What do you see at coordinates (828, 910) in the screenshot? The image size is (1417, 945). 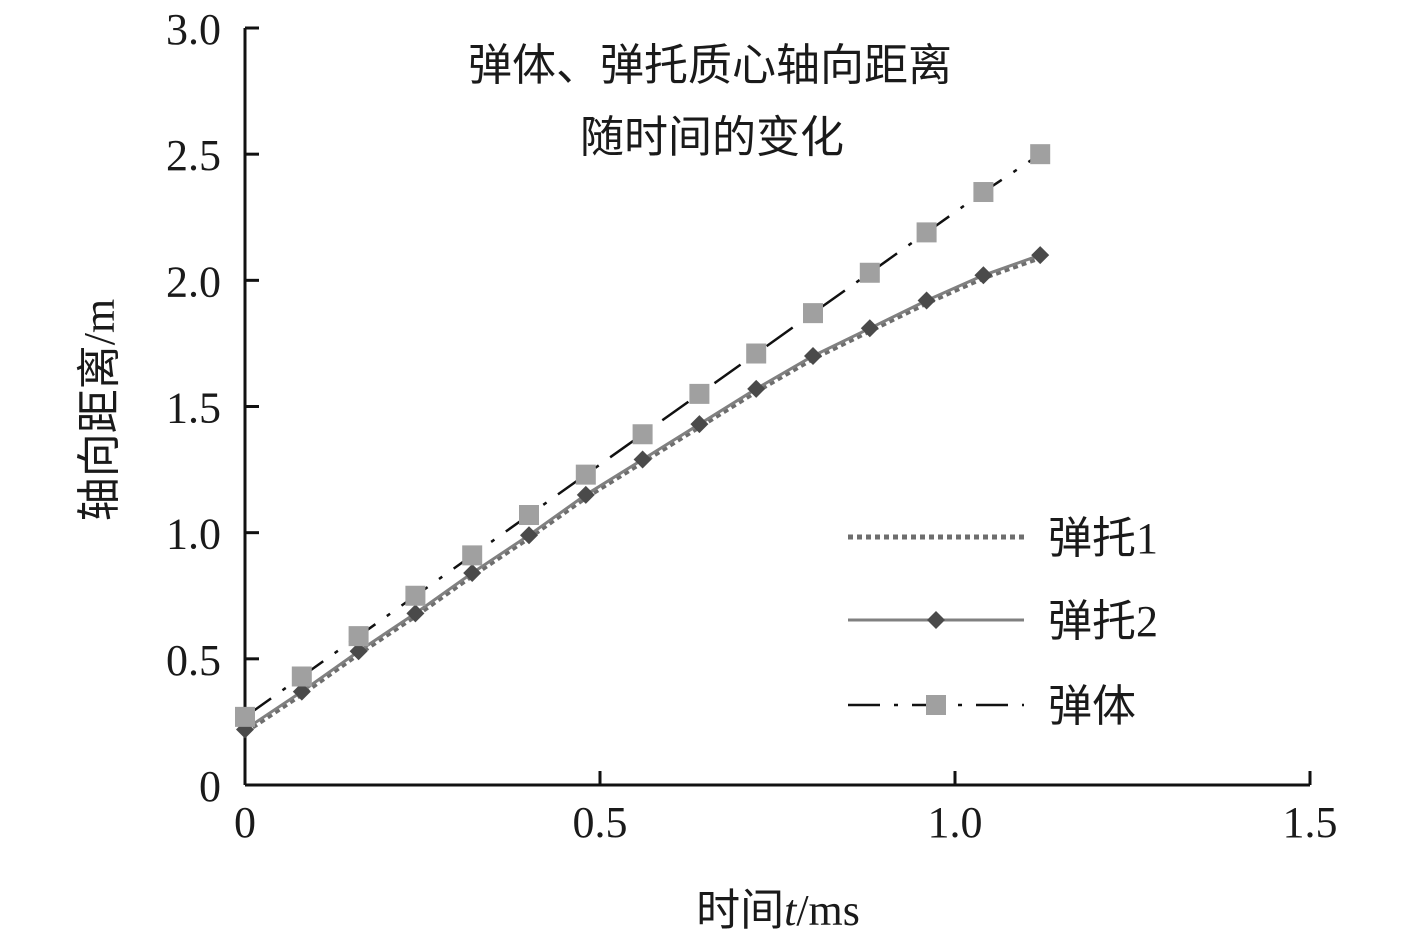 I see `x-axis-label-unit: /ms` at bounding box center [828, 910].